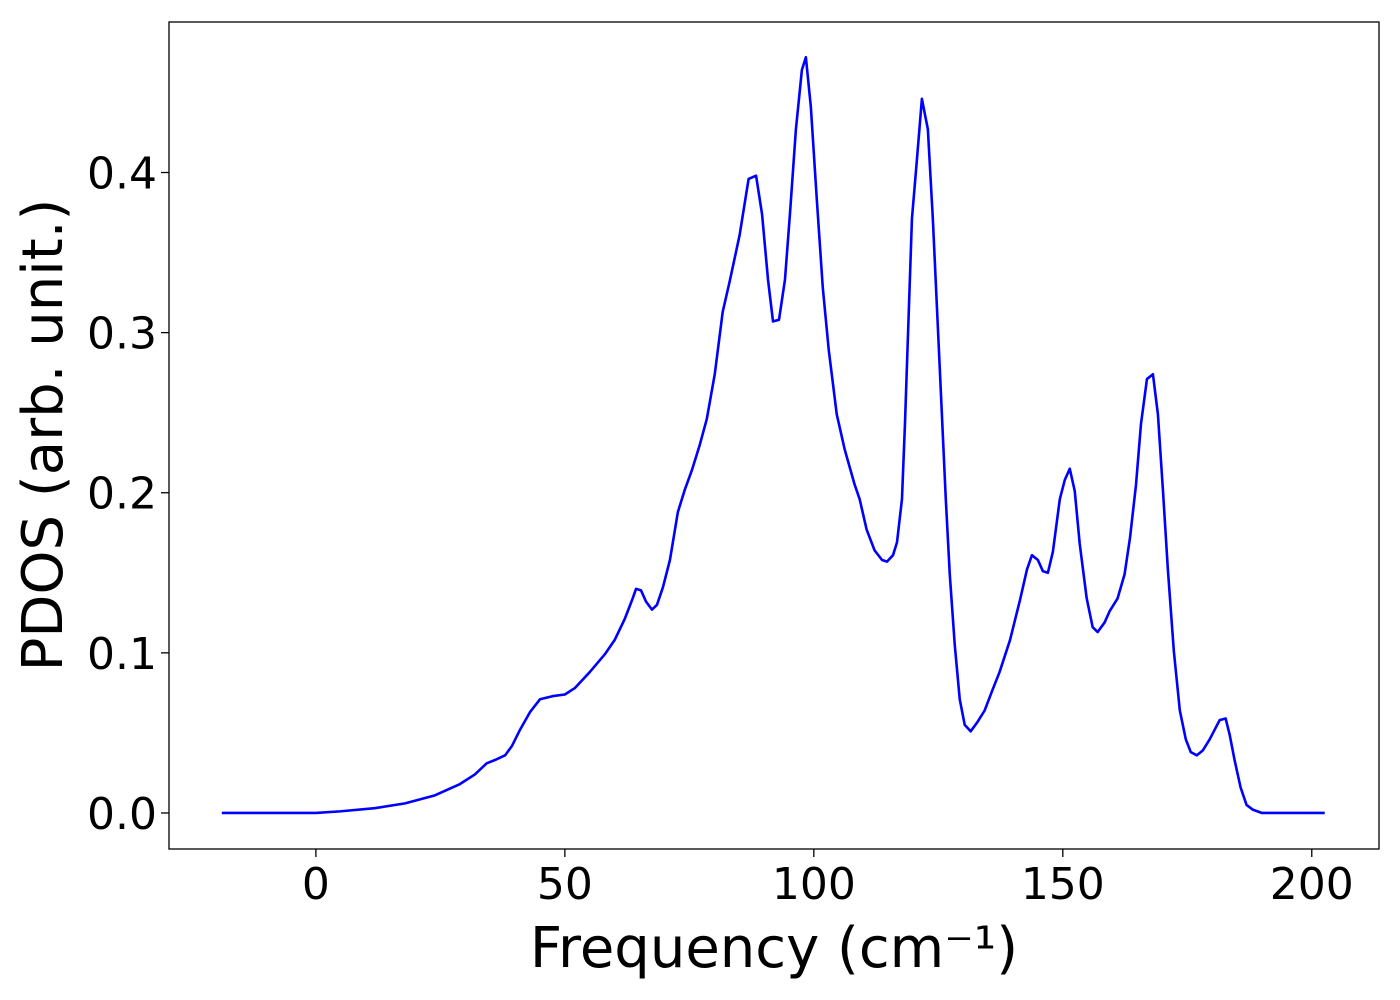  What do you see at coordinates (122, 654) in the screenshot?
I see `y-tick-label: 0.1` at bounding box center [122, 654].